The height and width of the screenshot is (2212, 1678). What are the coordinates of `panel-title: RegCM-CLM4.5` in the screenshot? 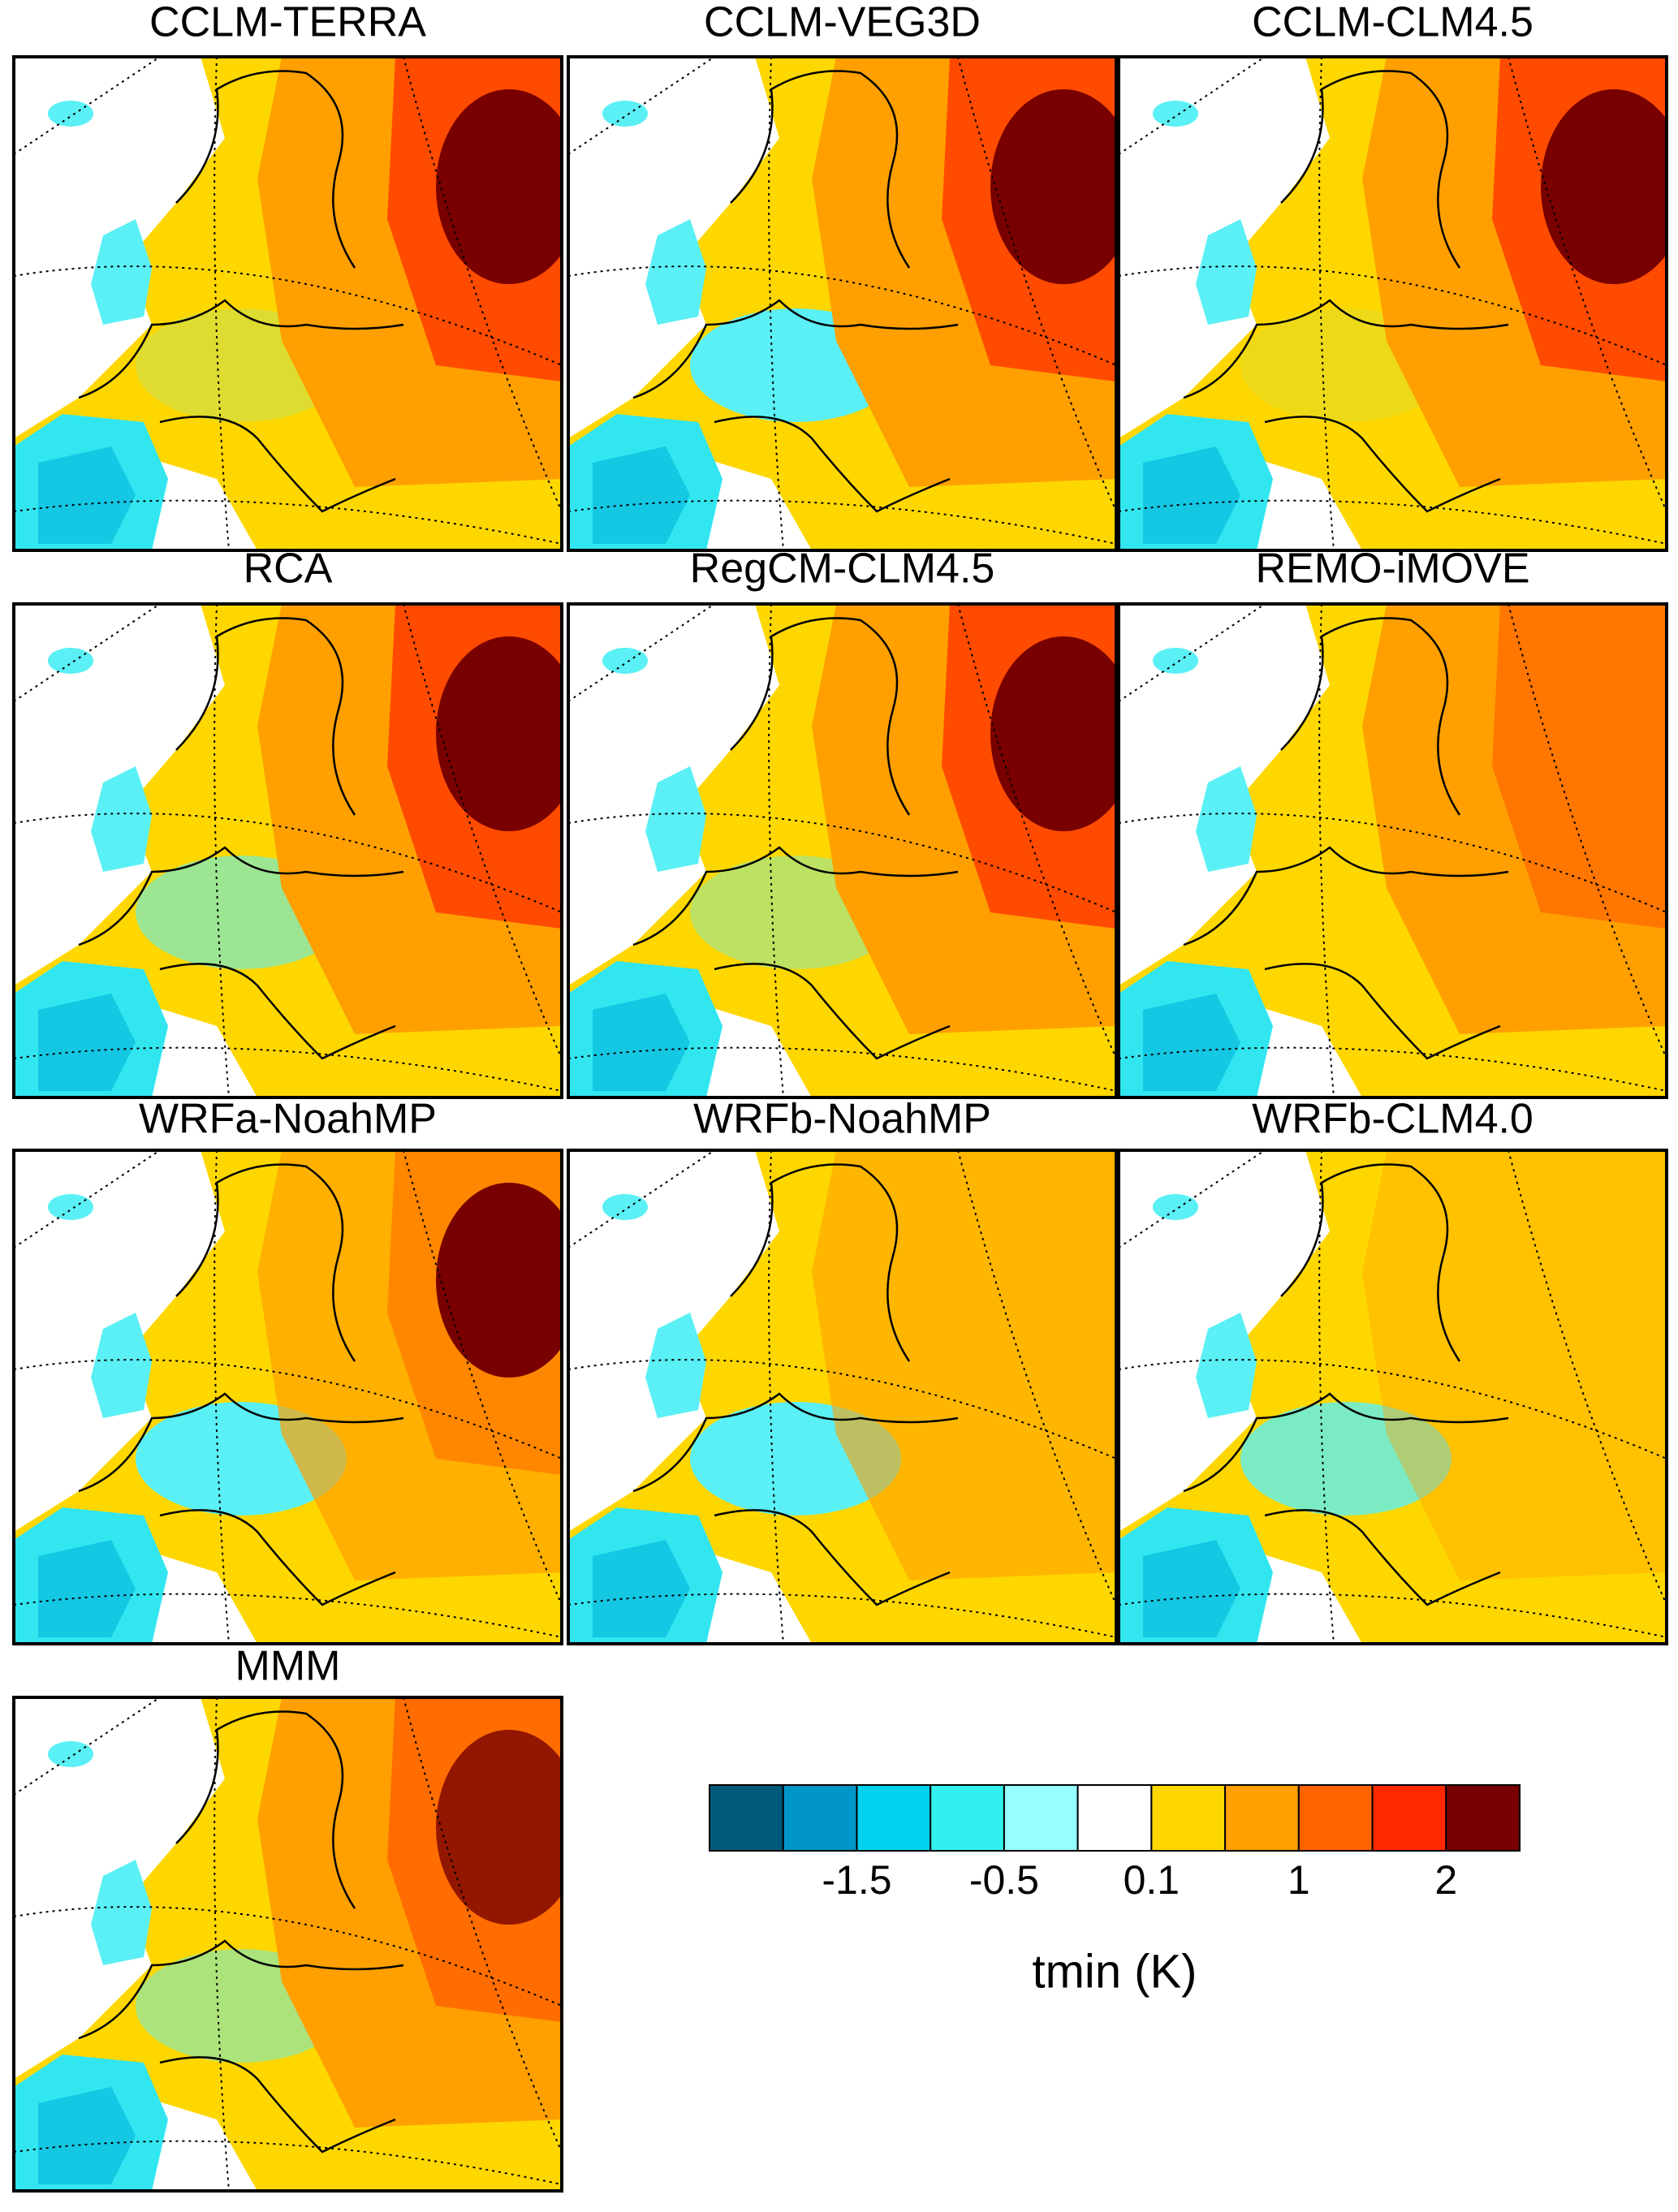 It's located at (842, 569).